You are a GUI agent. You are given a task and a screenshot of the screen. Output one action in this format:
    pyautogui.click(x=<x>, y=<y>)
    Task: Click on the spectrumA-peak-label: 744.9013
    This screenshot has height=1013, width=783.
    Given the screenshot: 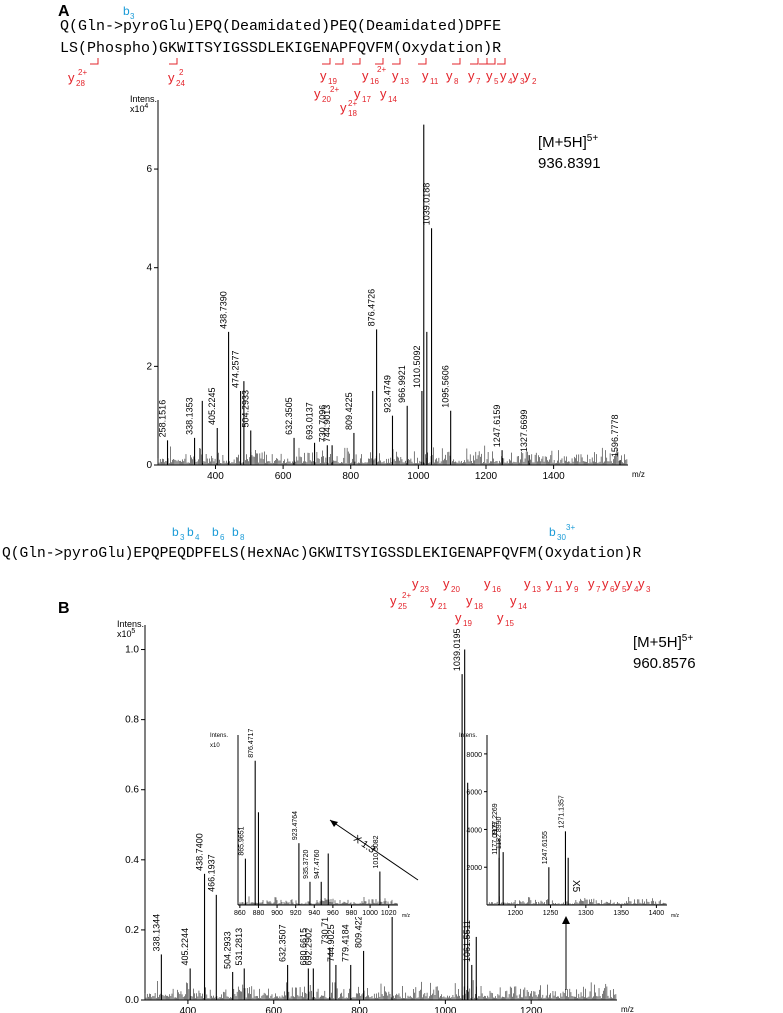 What is the action you would take?
    pyautogui.click(x=327, y=424)
    